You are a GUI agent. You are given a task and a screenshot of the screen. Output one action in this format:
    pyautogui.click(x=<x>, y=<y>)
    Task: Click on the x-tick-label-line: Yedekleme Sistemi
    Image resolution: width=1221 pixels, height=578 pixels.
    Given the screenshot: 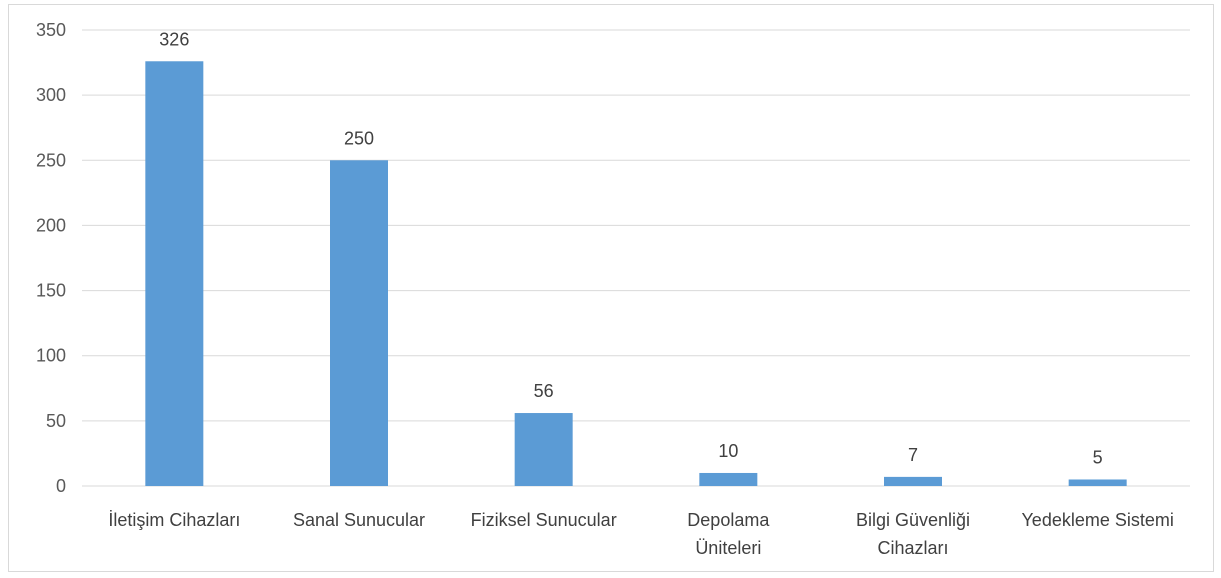 What is the action you would take?
    pyautogui.click(x=1097, y=520)
    